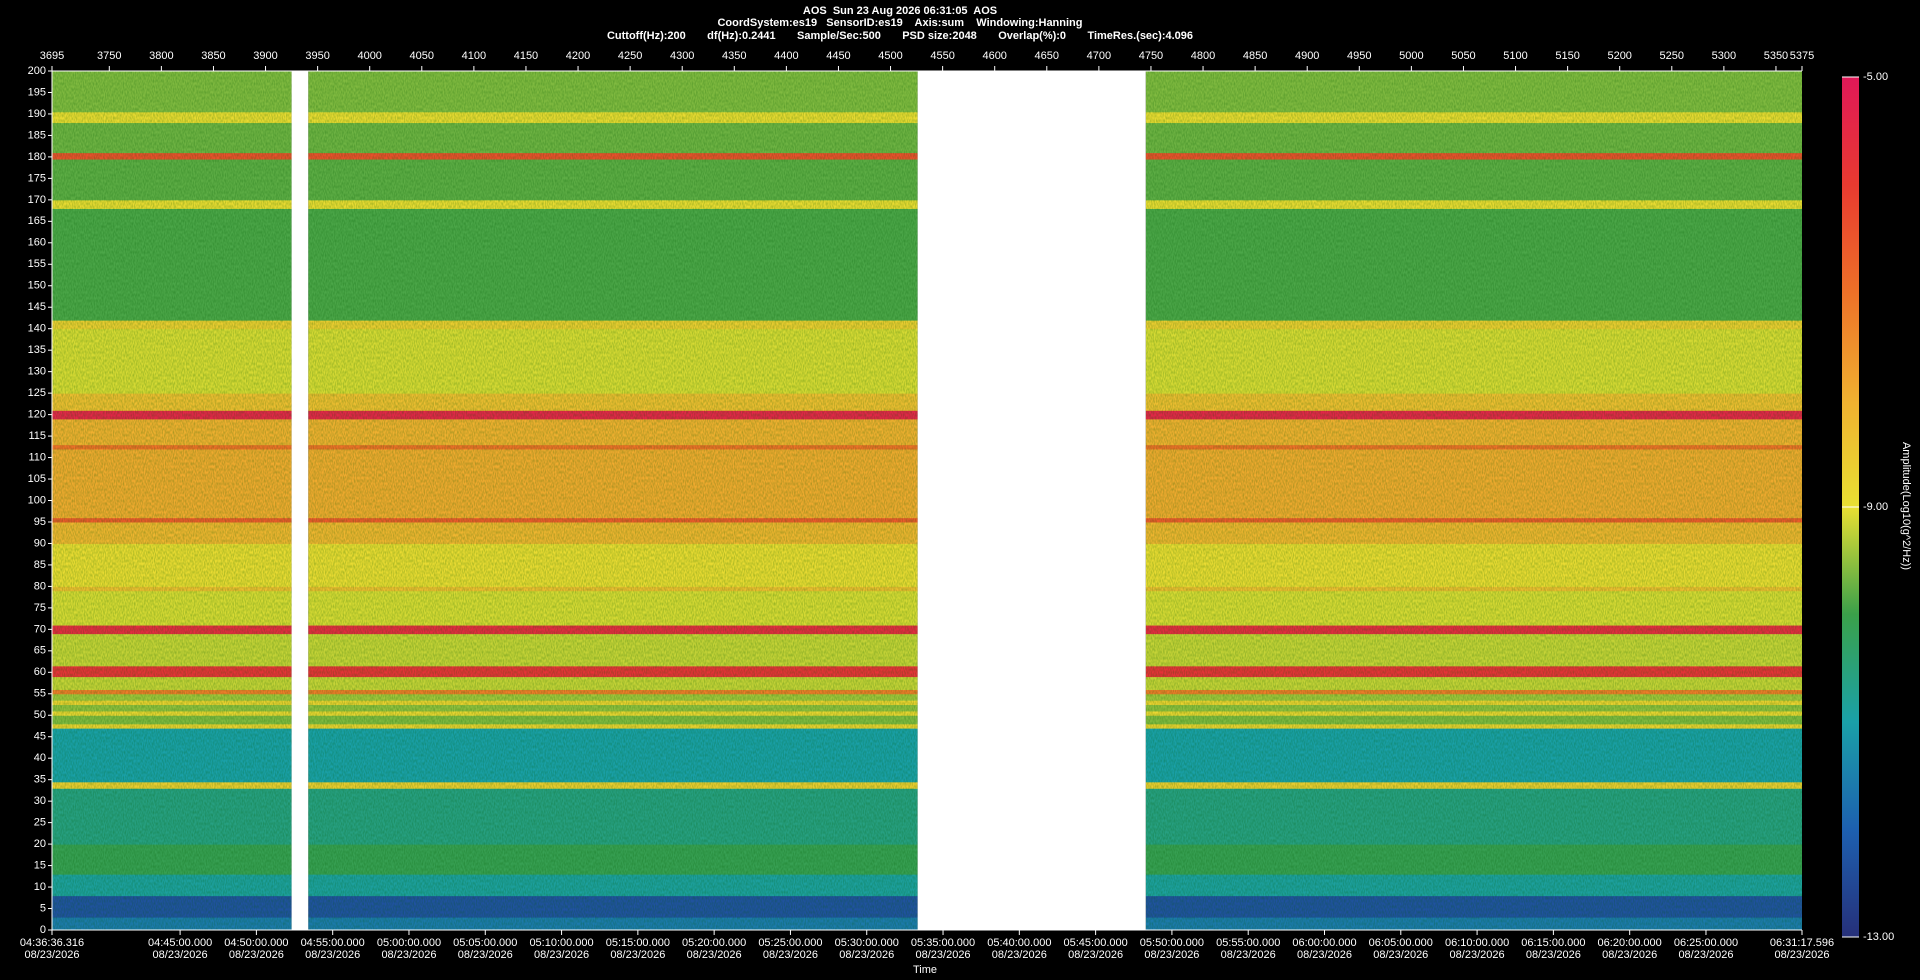 Image resolution: width=1920 pixels, height=980 pixels. I want to click on x-tick-label: 4150, so click(526, 56).